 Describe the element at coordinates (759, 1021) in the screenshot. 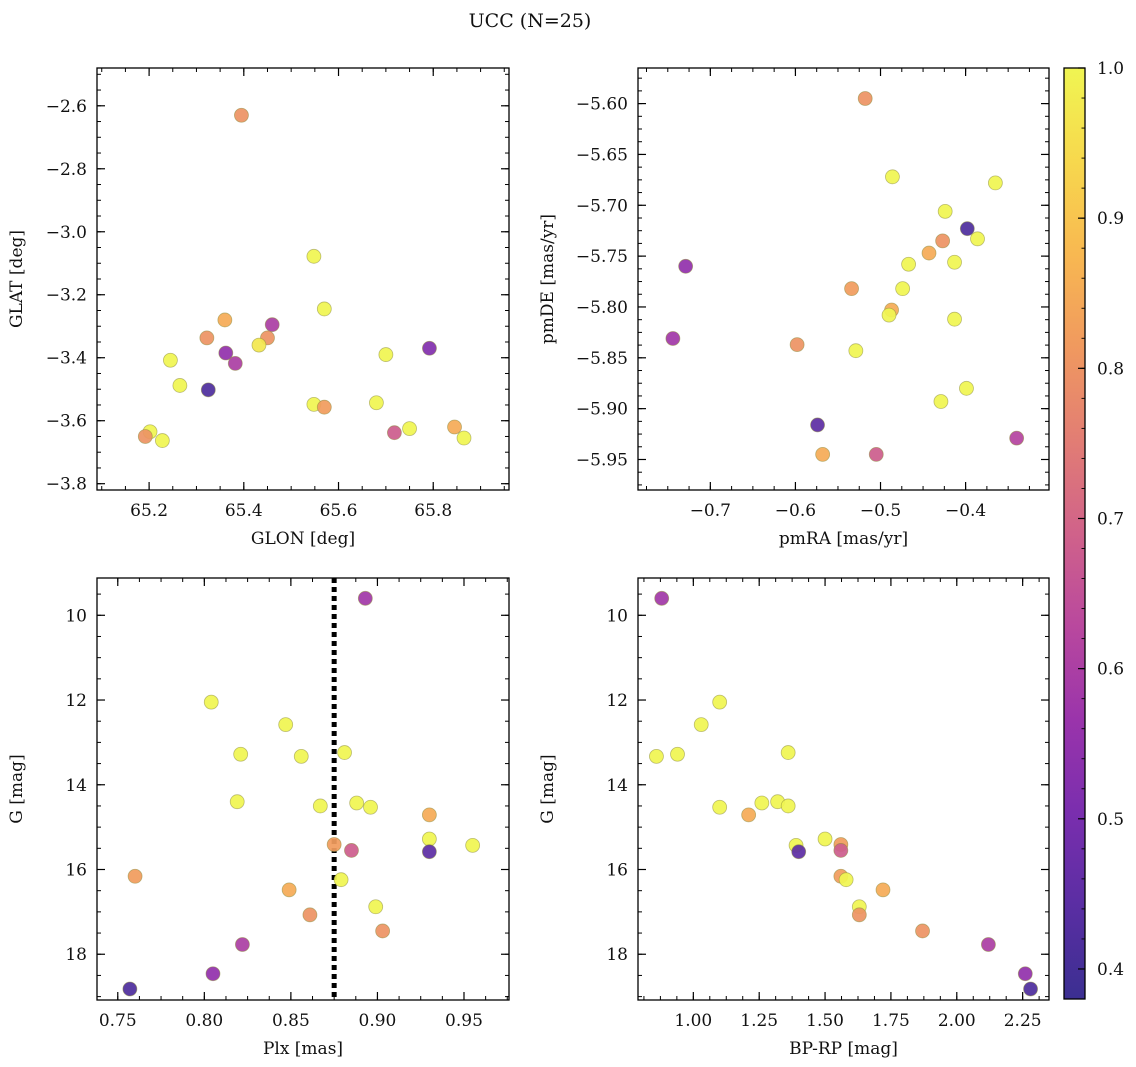

I see `x-tick-label: 1.25` at that location.